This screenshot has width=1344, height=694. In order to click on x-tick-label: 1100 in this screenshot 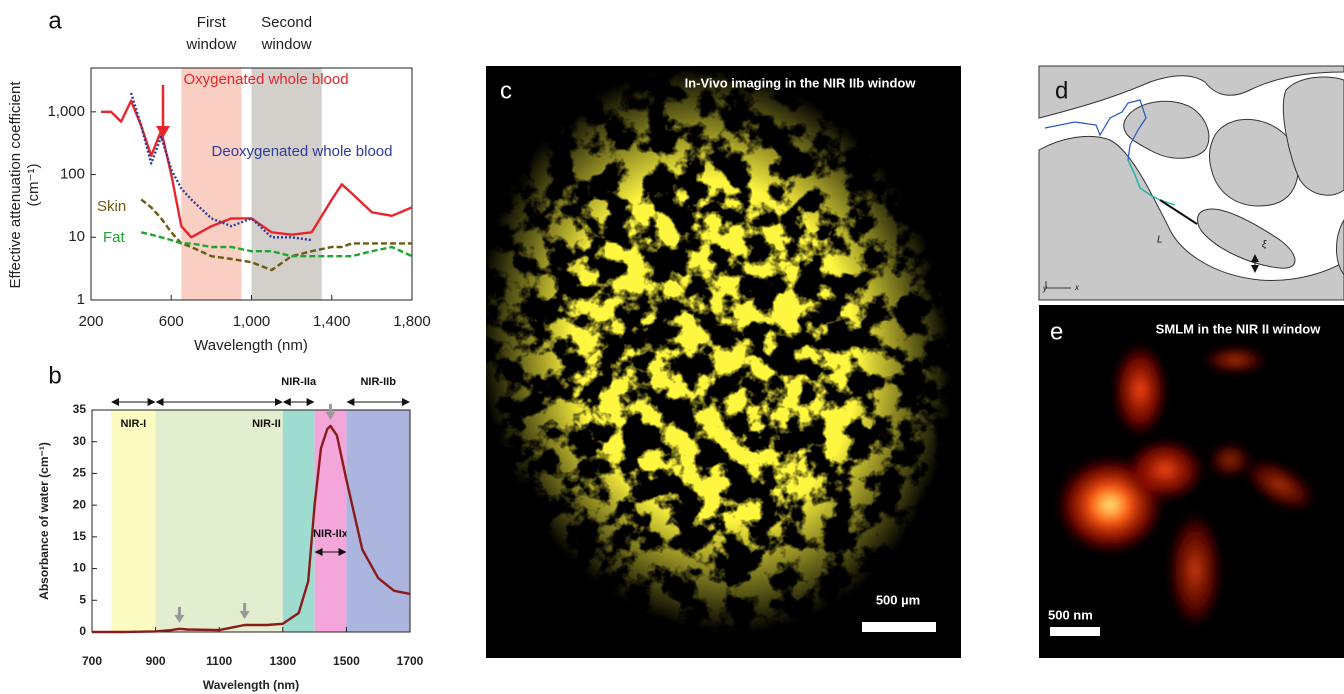, I will do `click(219, 661)`.